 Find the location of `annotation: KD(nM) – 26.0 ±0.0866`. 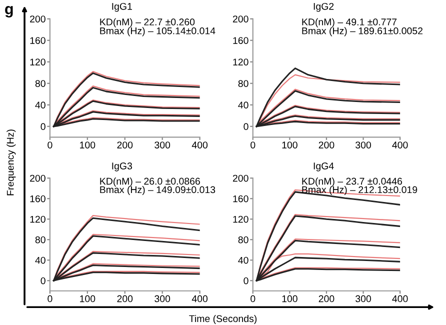

annotation: KD(nM) – 26.0 ±0.0866 is located at coordinates (150, 182).